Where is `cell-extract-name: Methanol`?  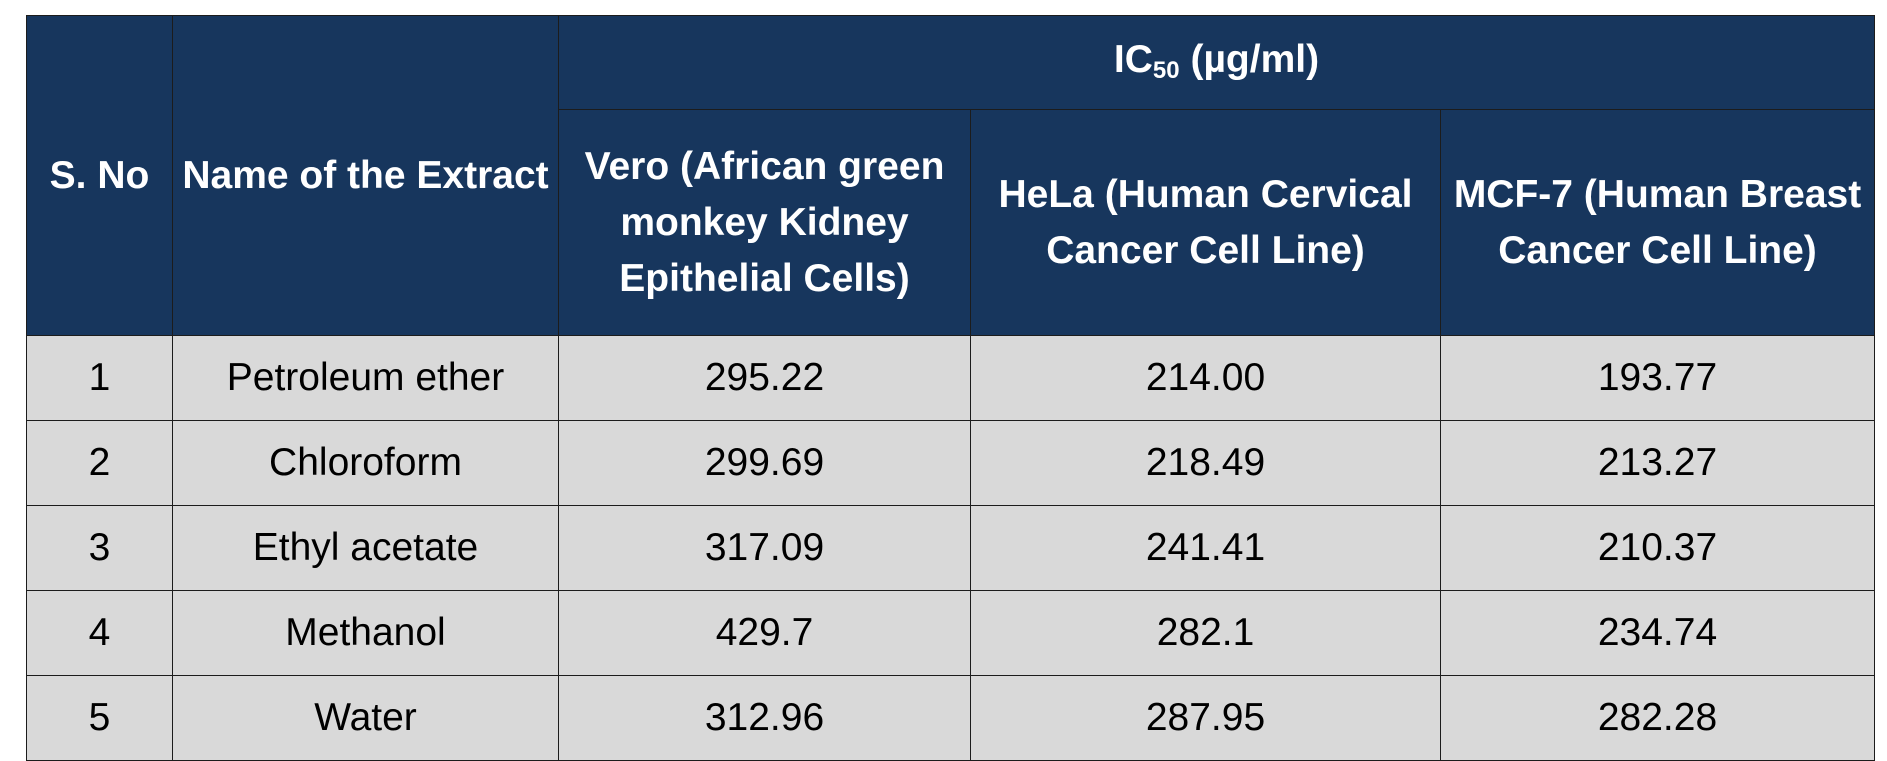
cell-extract-name: Methanol is located at coordinates (365, 633).